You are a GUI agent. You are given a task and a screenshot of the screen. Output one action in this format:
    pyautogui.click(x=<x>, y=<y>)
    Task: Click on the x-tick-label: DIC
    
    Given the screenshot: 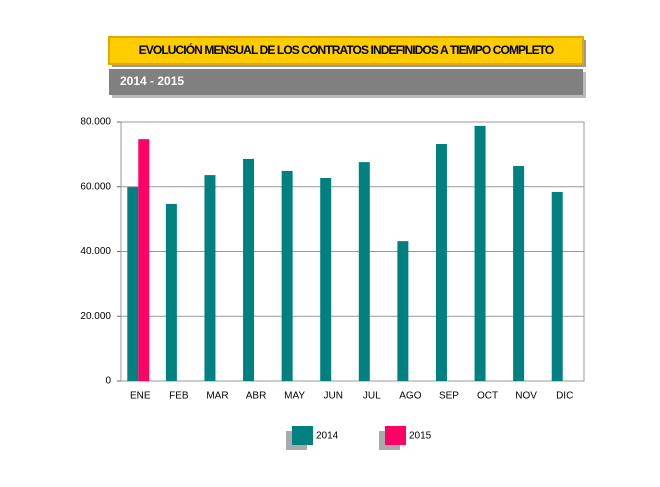 What is the action you would take?
    pyautogui.click(x=564, y=396)
    